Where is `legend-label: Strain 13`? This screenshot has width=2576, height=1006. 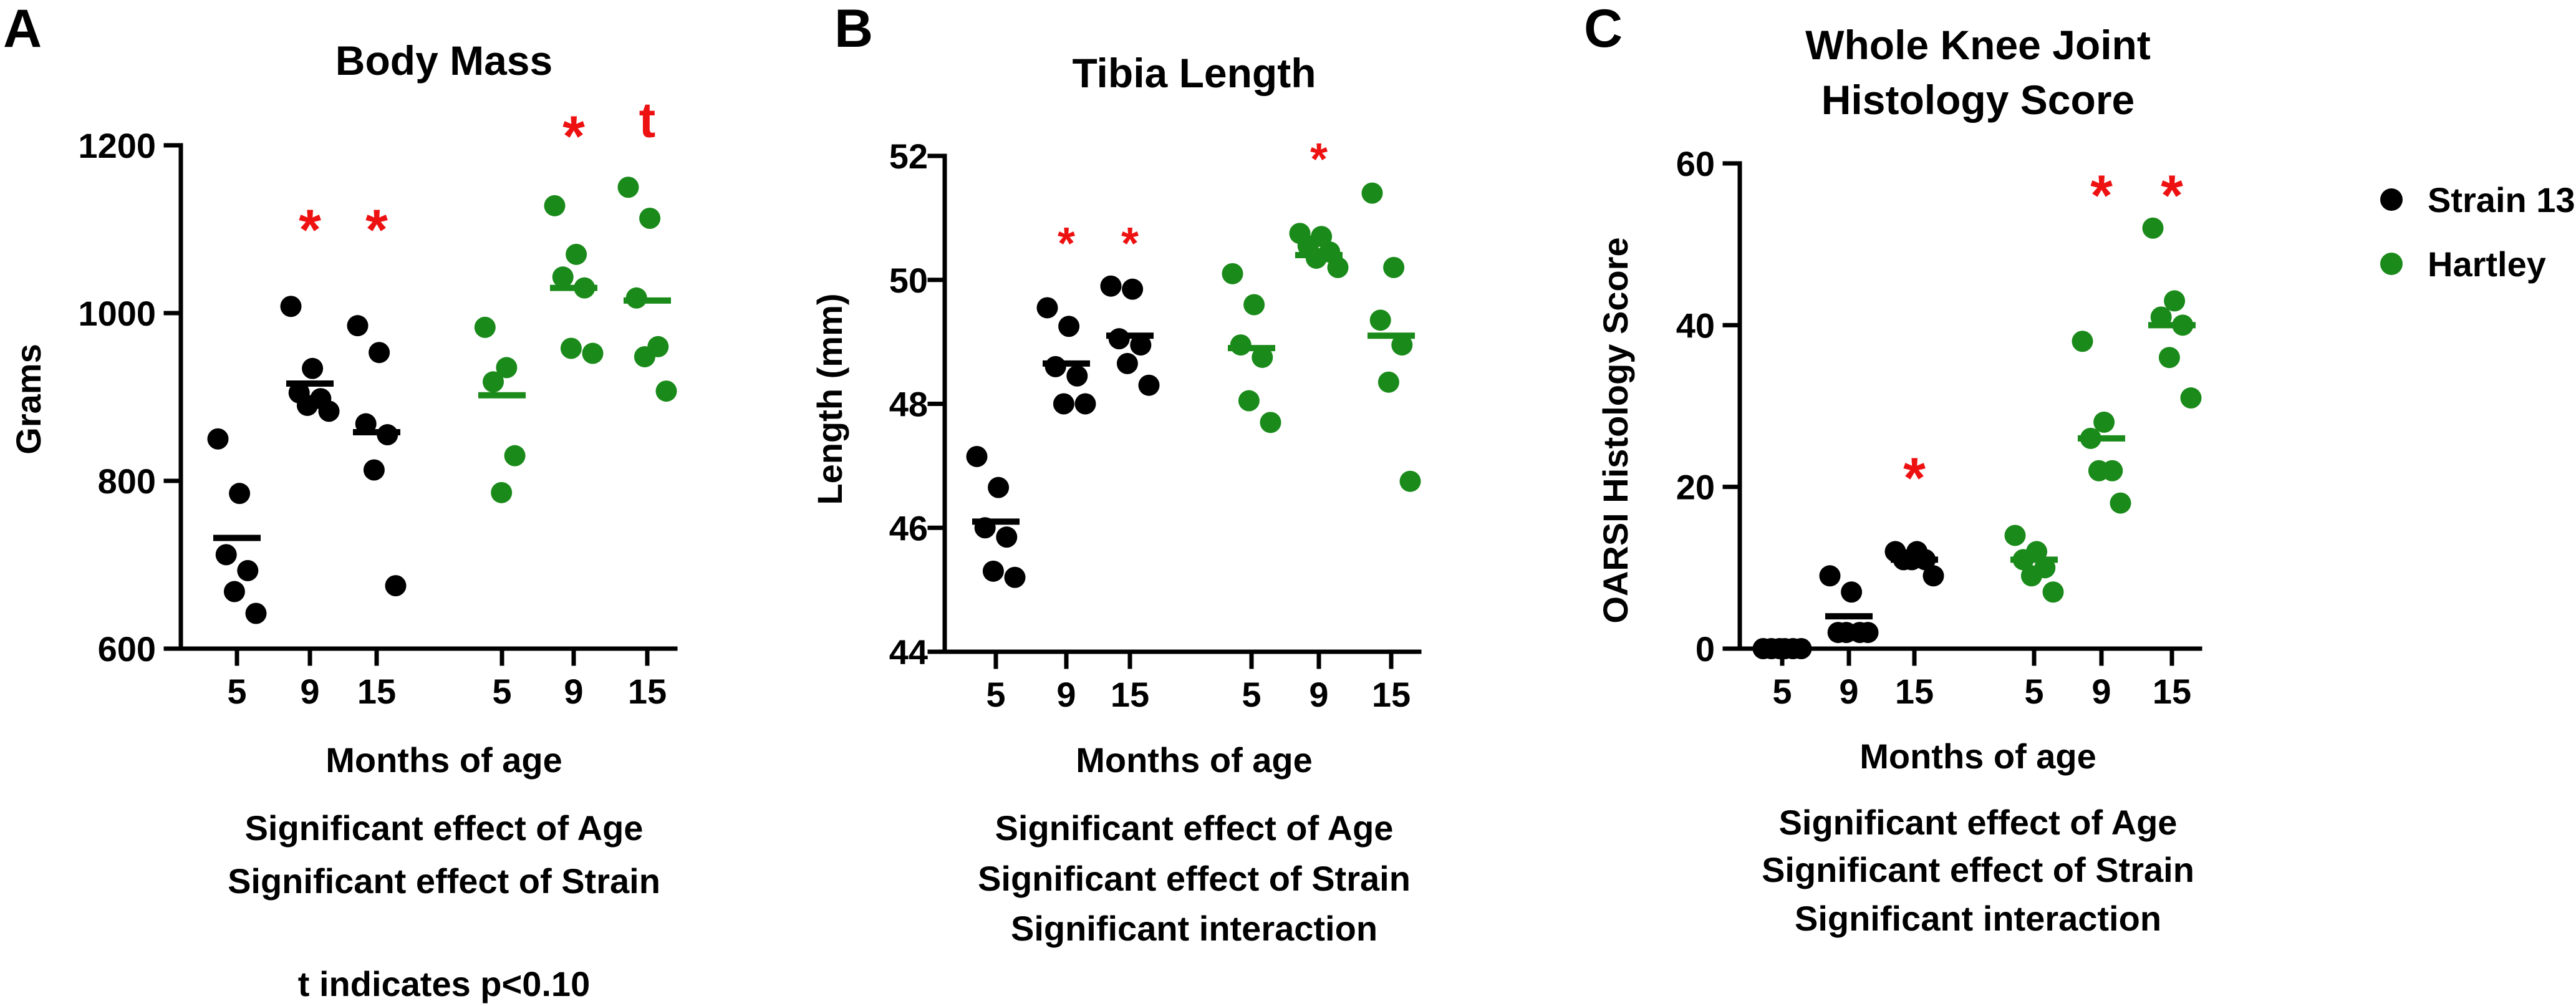 legend-label: Strain 13 is located at coordinates (2501, 200).